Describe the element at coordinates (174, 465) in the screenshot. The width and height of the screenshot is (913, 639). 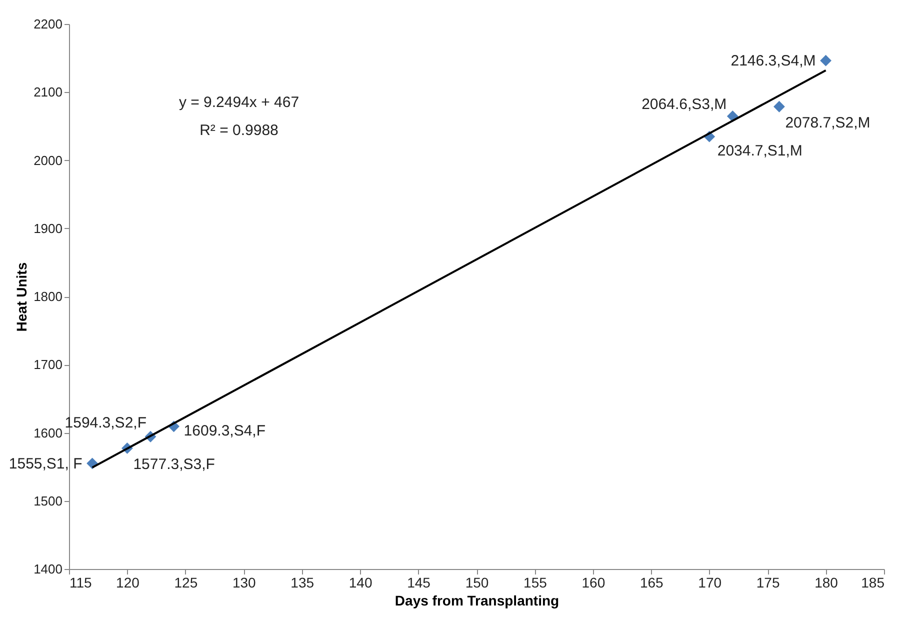
I see `data-label: 1577.3,S3,F` at that location.